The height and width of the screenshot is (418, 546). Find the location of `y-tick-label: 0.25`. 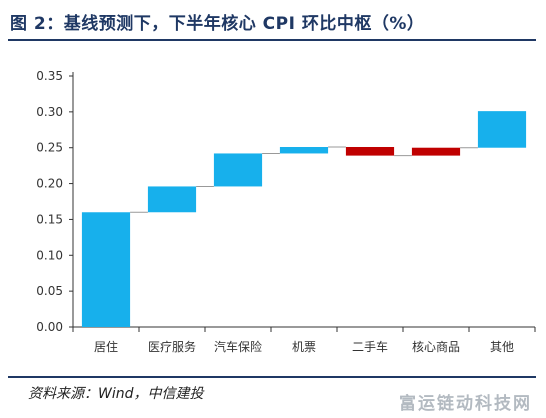

y-tick-label: 0.25 is located at coordinates (49, 148).